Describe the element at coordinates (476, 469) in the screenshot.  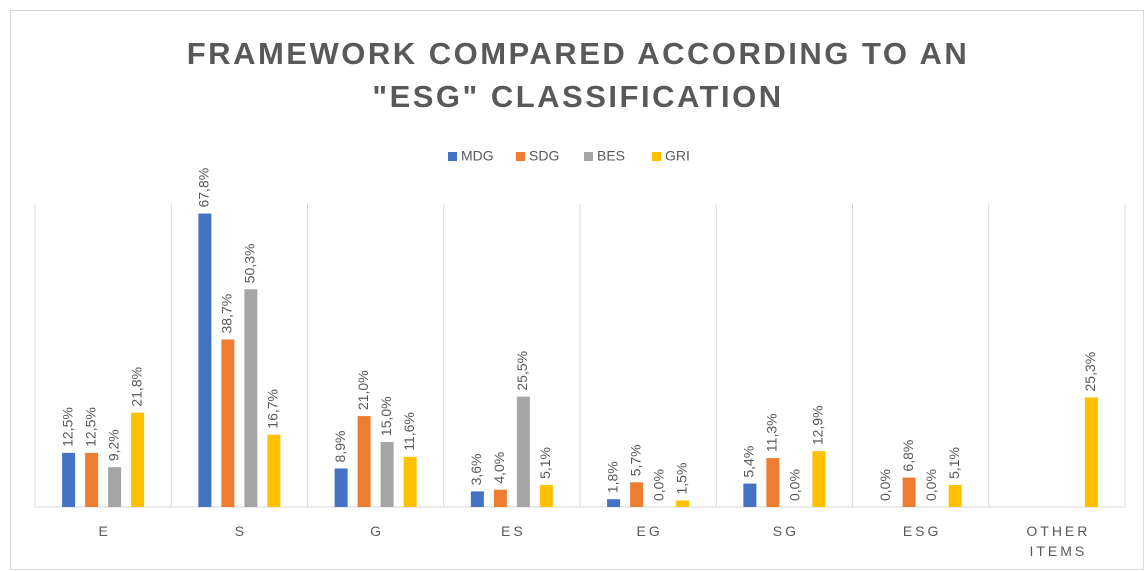
I see `data-label: 3,6%` at that location.